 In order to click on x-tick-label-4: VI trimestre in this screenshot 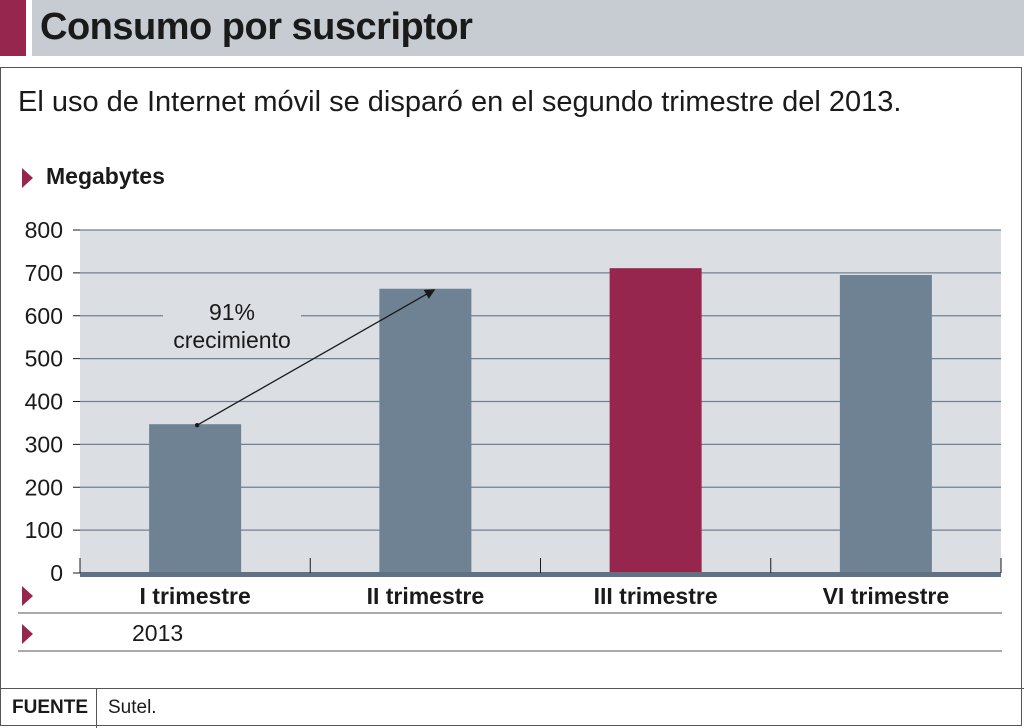, I will do `click(886, 596)`.